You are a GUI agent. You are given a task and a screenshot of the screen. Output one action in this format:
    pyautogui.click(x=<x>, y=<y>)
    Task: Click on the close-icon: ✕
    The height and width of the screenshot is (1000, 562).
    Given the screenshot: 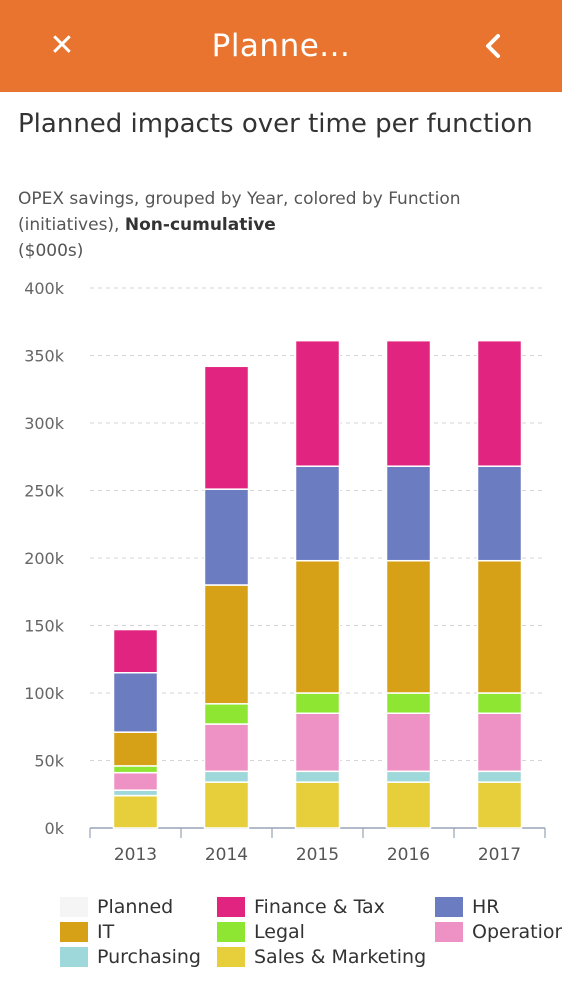 What is the action you would take?
    pyautogui.click(x=62, y=45)
    